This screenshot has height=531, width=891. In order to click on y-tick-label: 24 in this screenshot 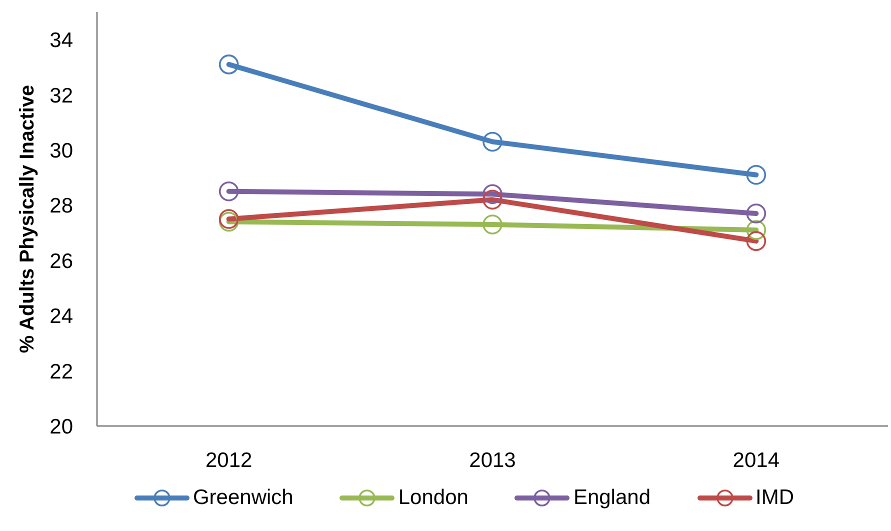, I will do `click(62, 316)`.